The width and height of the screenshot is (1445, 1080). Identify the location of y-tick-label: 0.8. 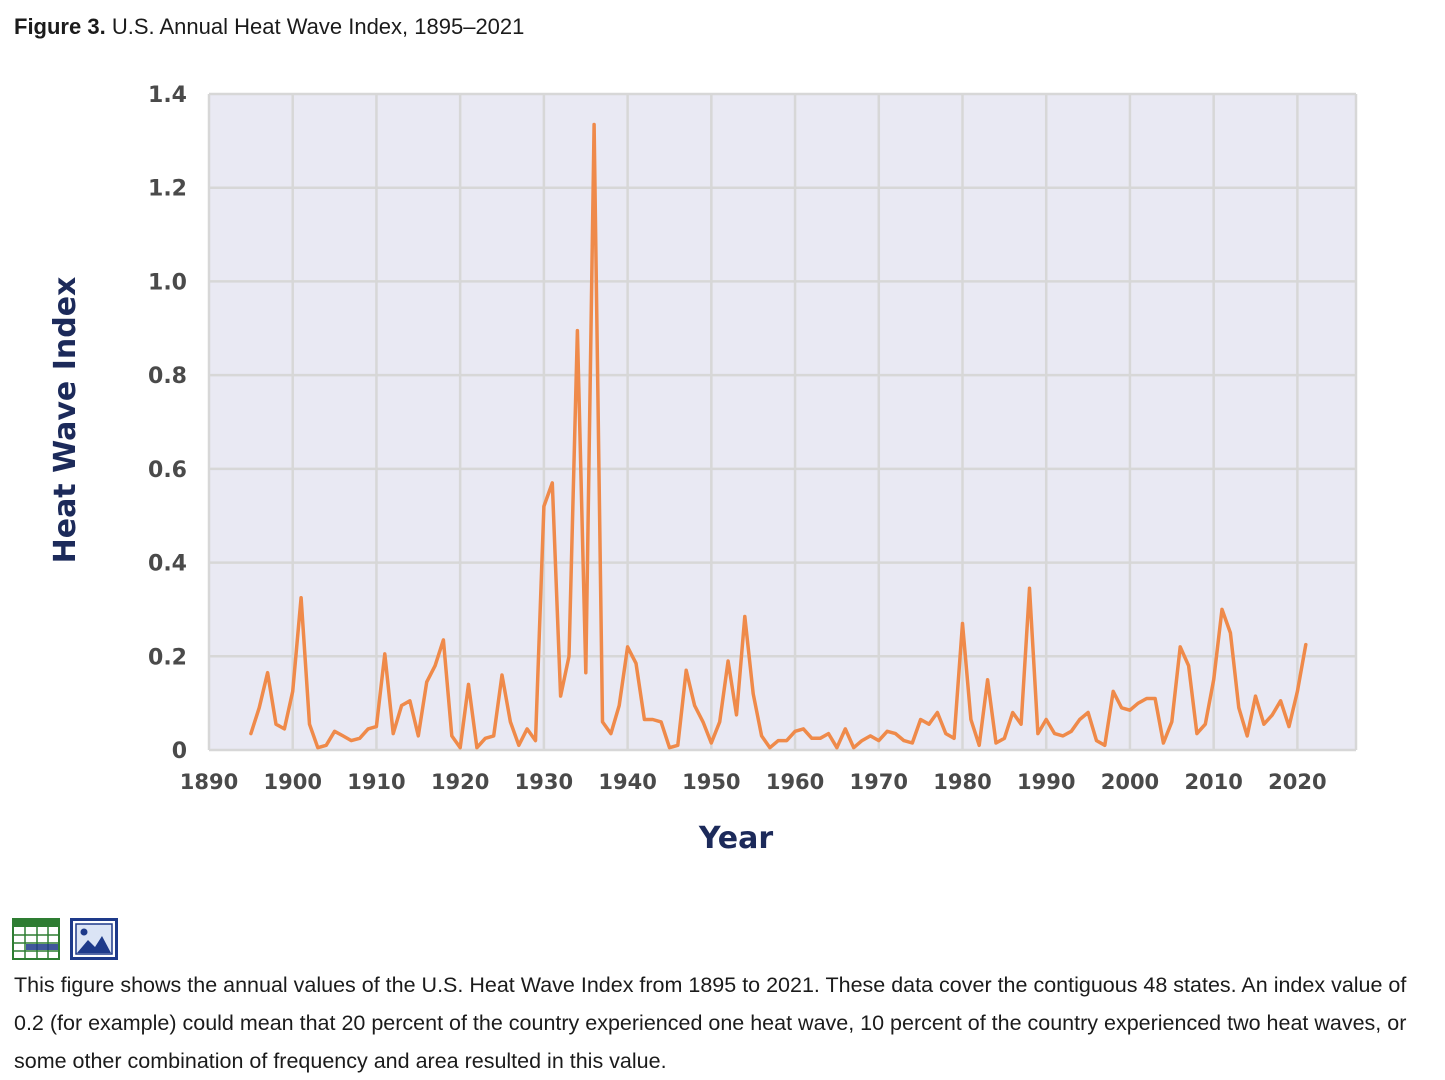
(167, 376).